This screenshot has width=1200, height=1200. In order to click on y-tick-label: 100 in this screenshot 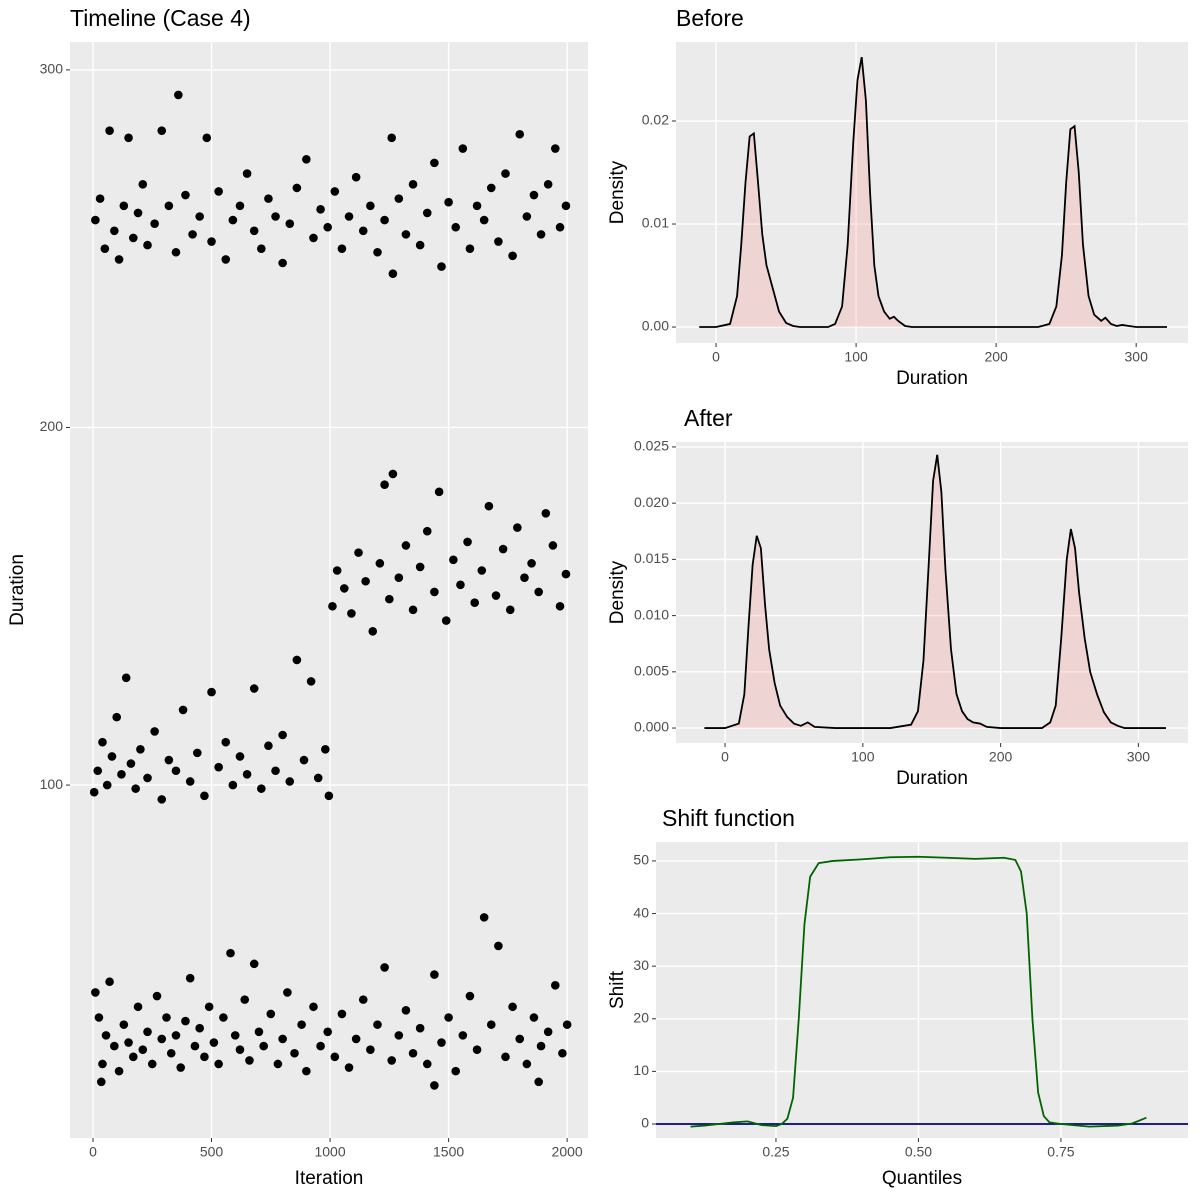, I will do `click(52, 784)`.